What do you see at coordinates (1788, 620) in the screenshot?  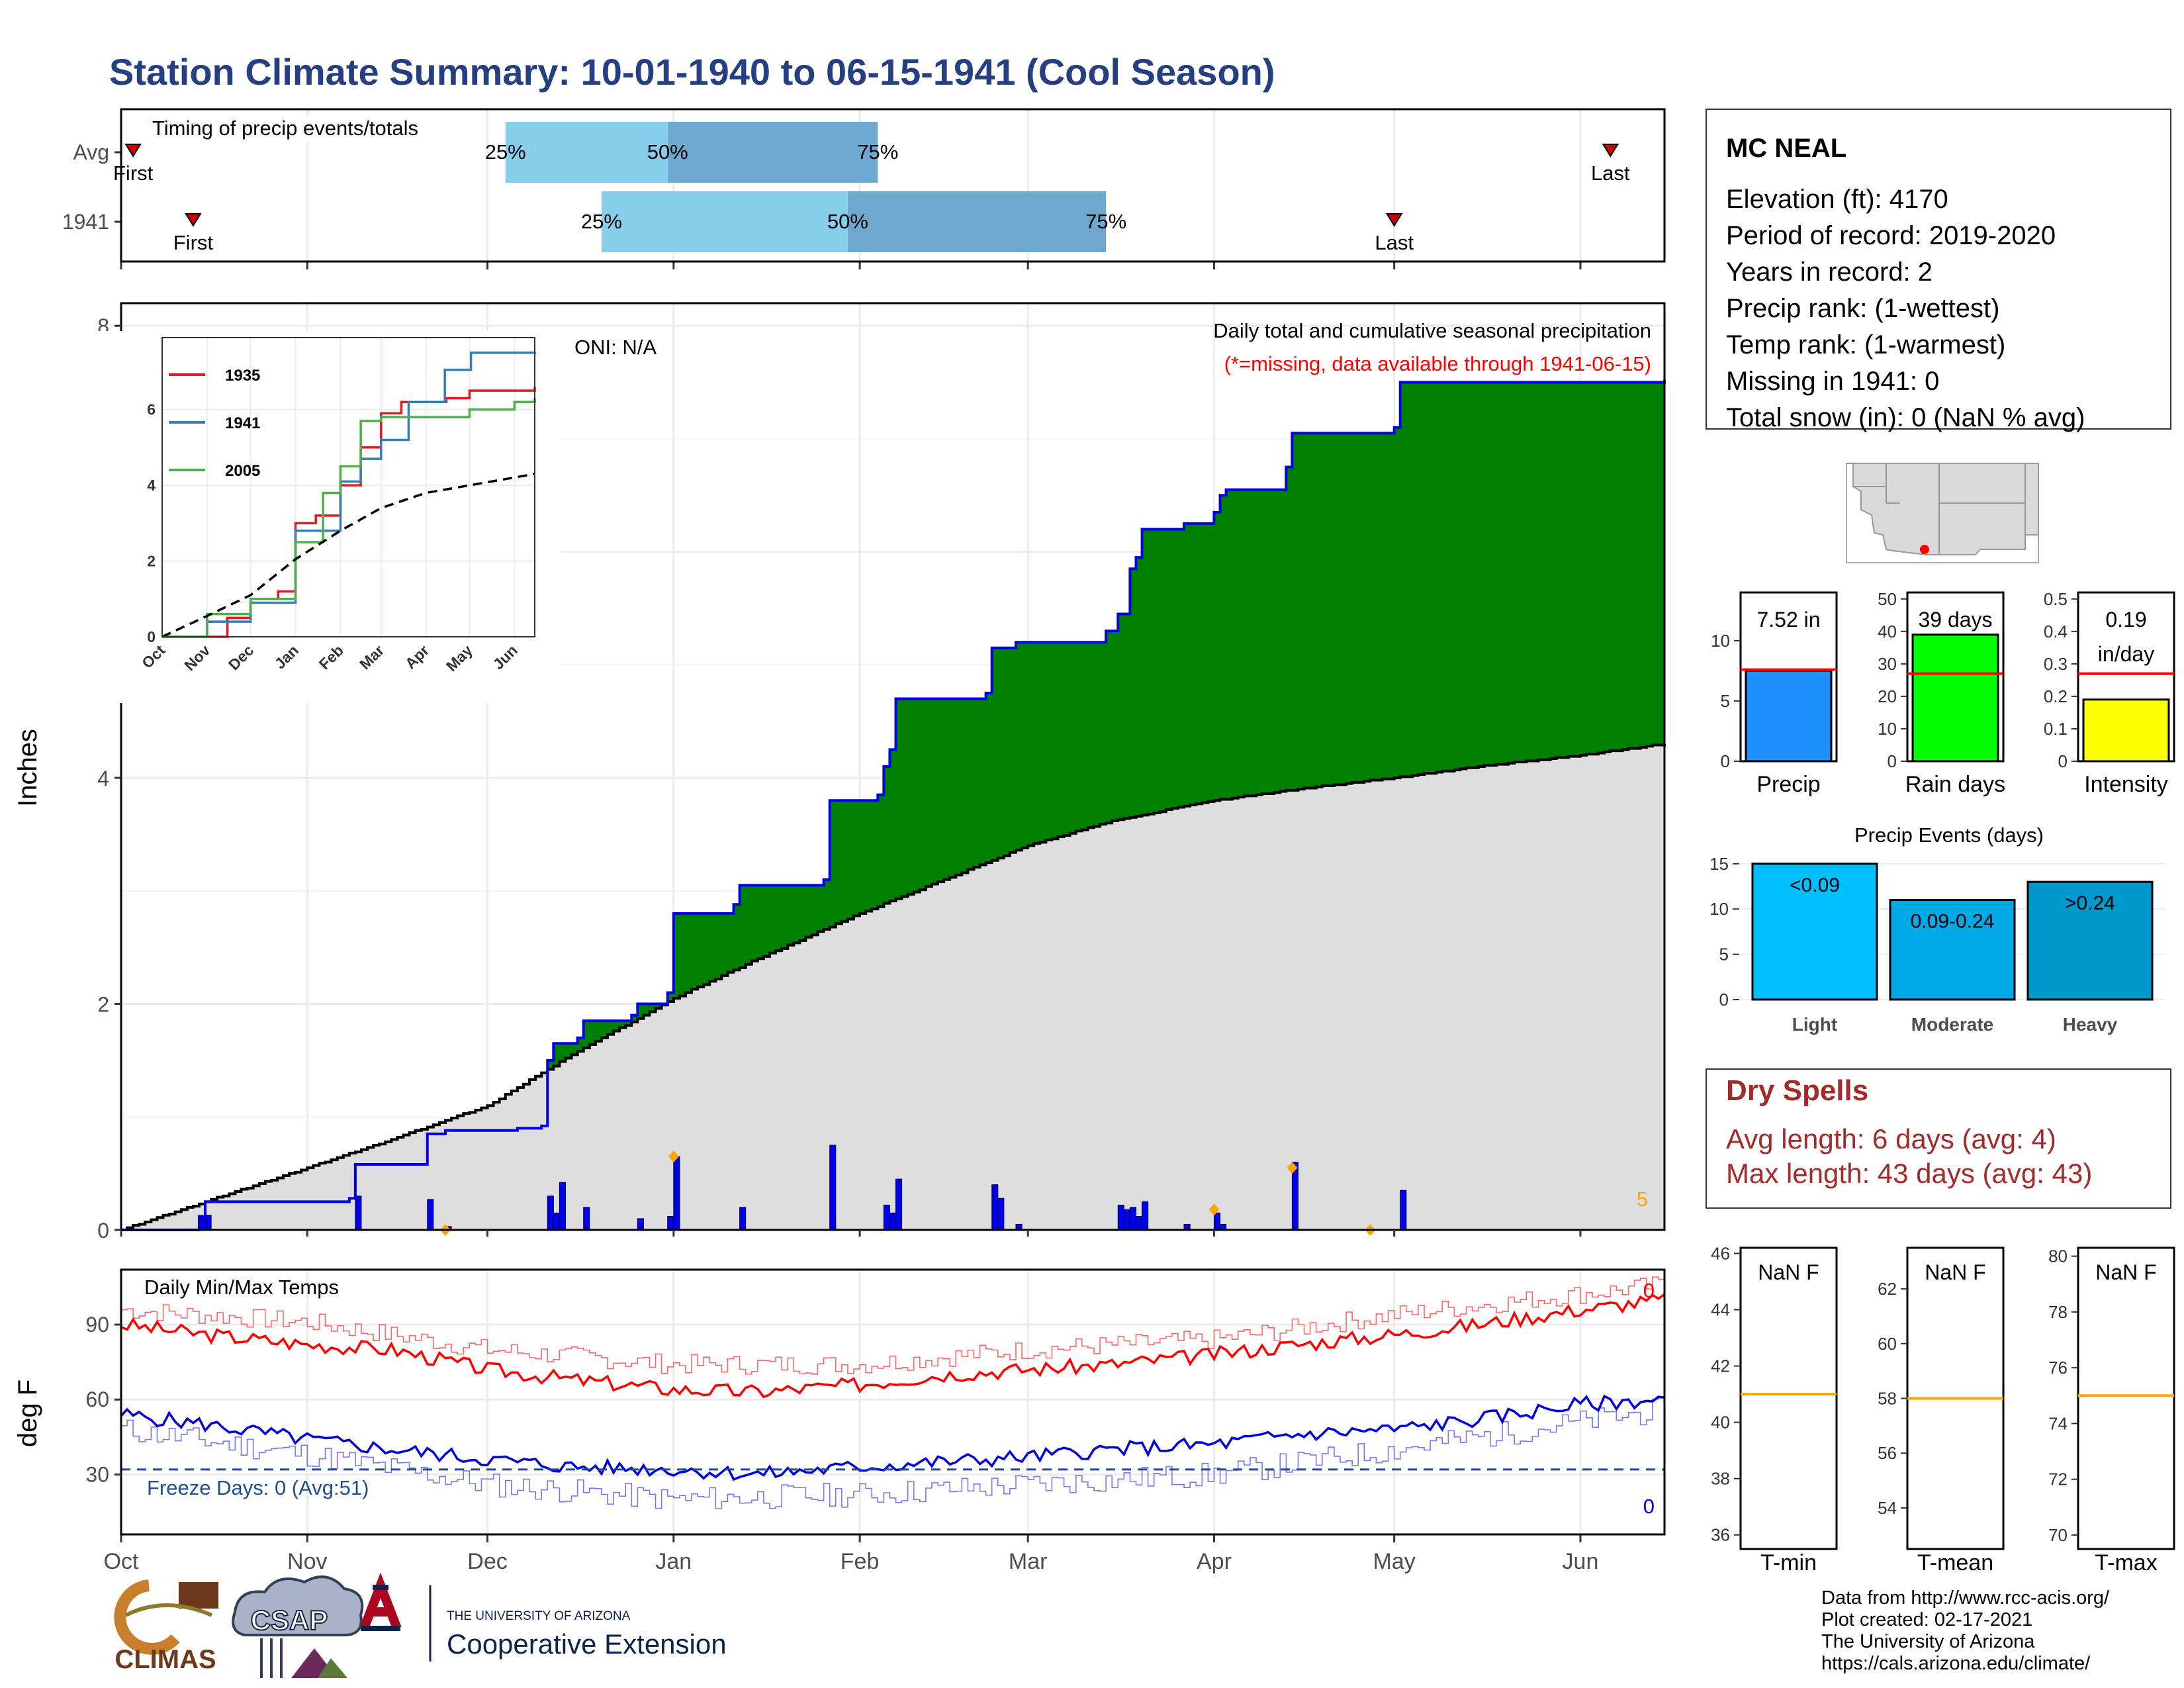 I see `summary-value-label: 7.52 in` at bounding box center [1788, 620].